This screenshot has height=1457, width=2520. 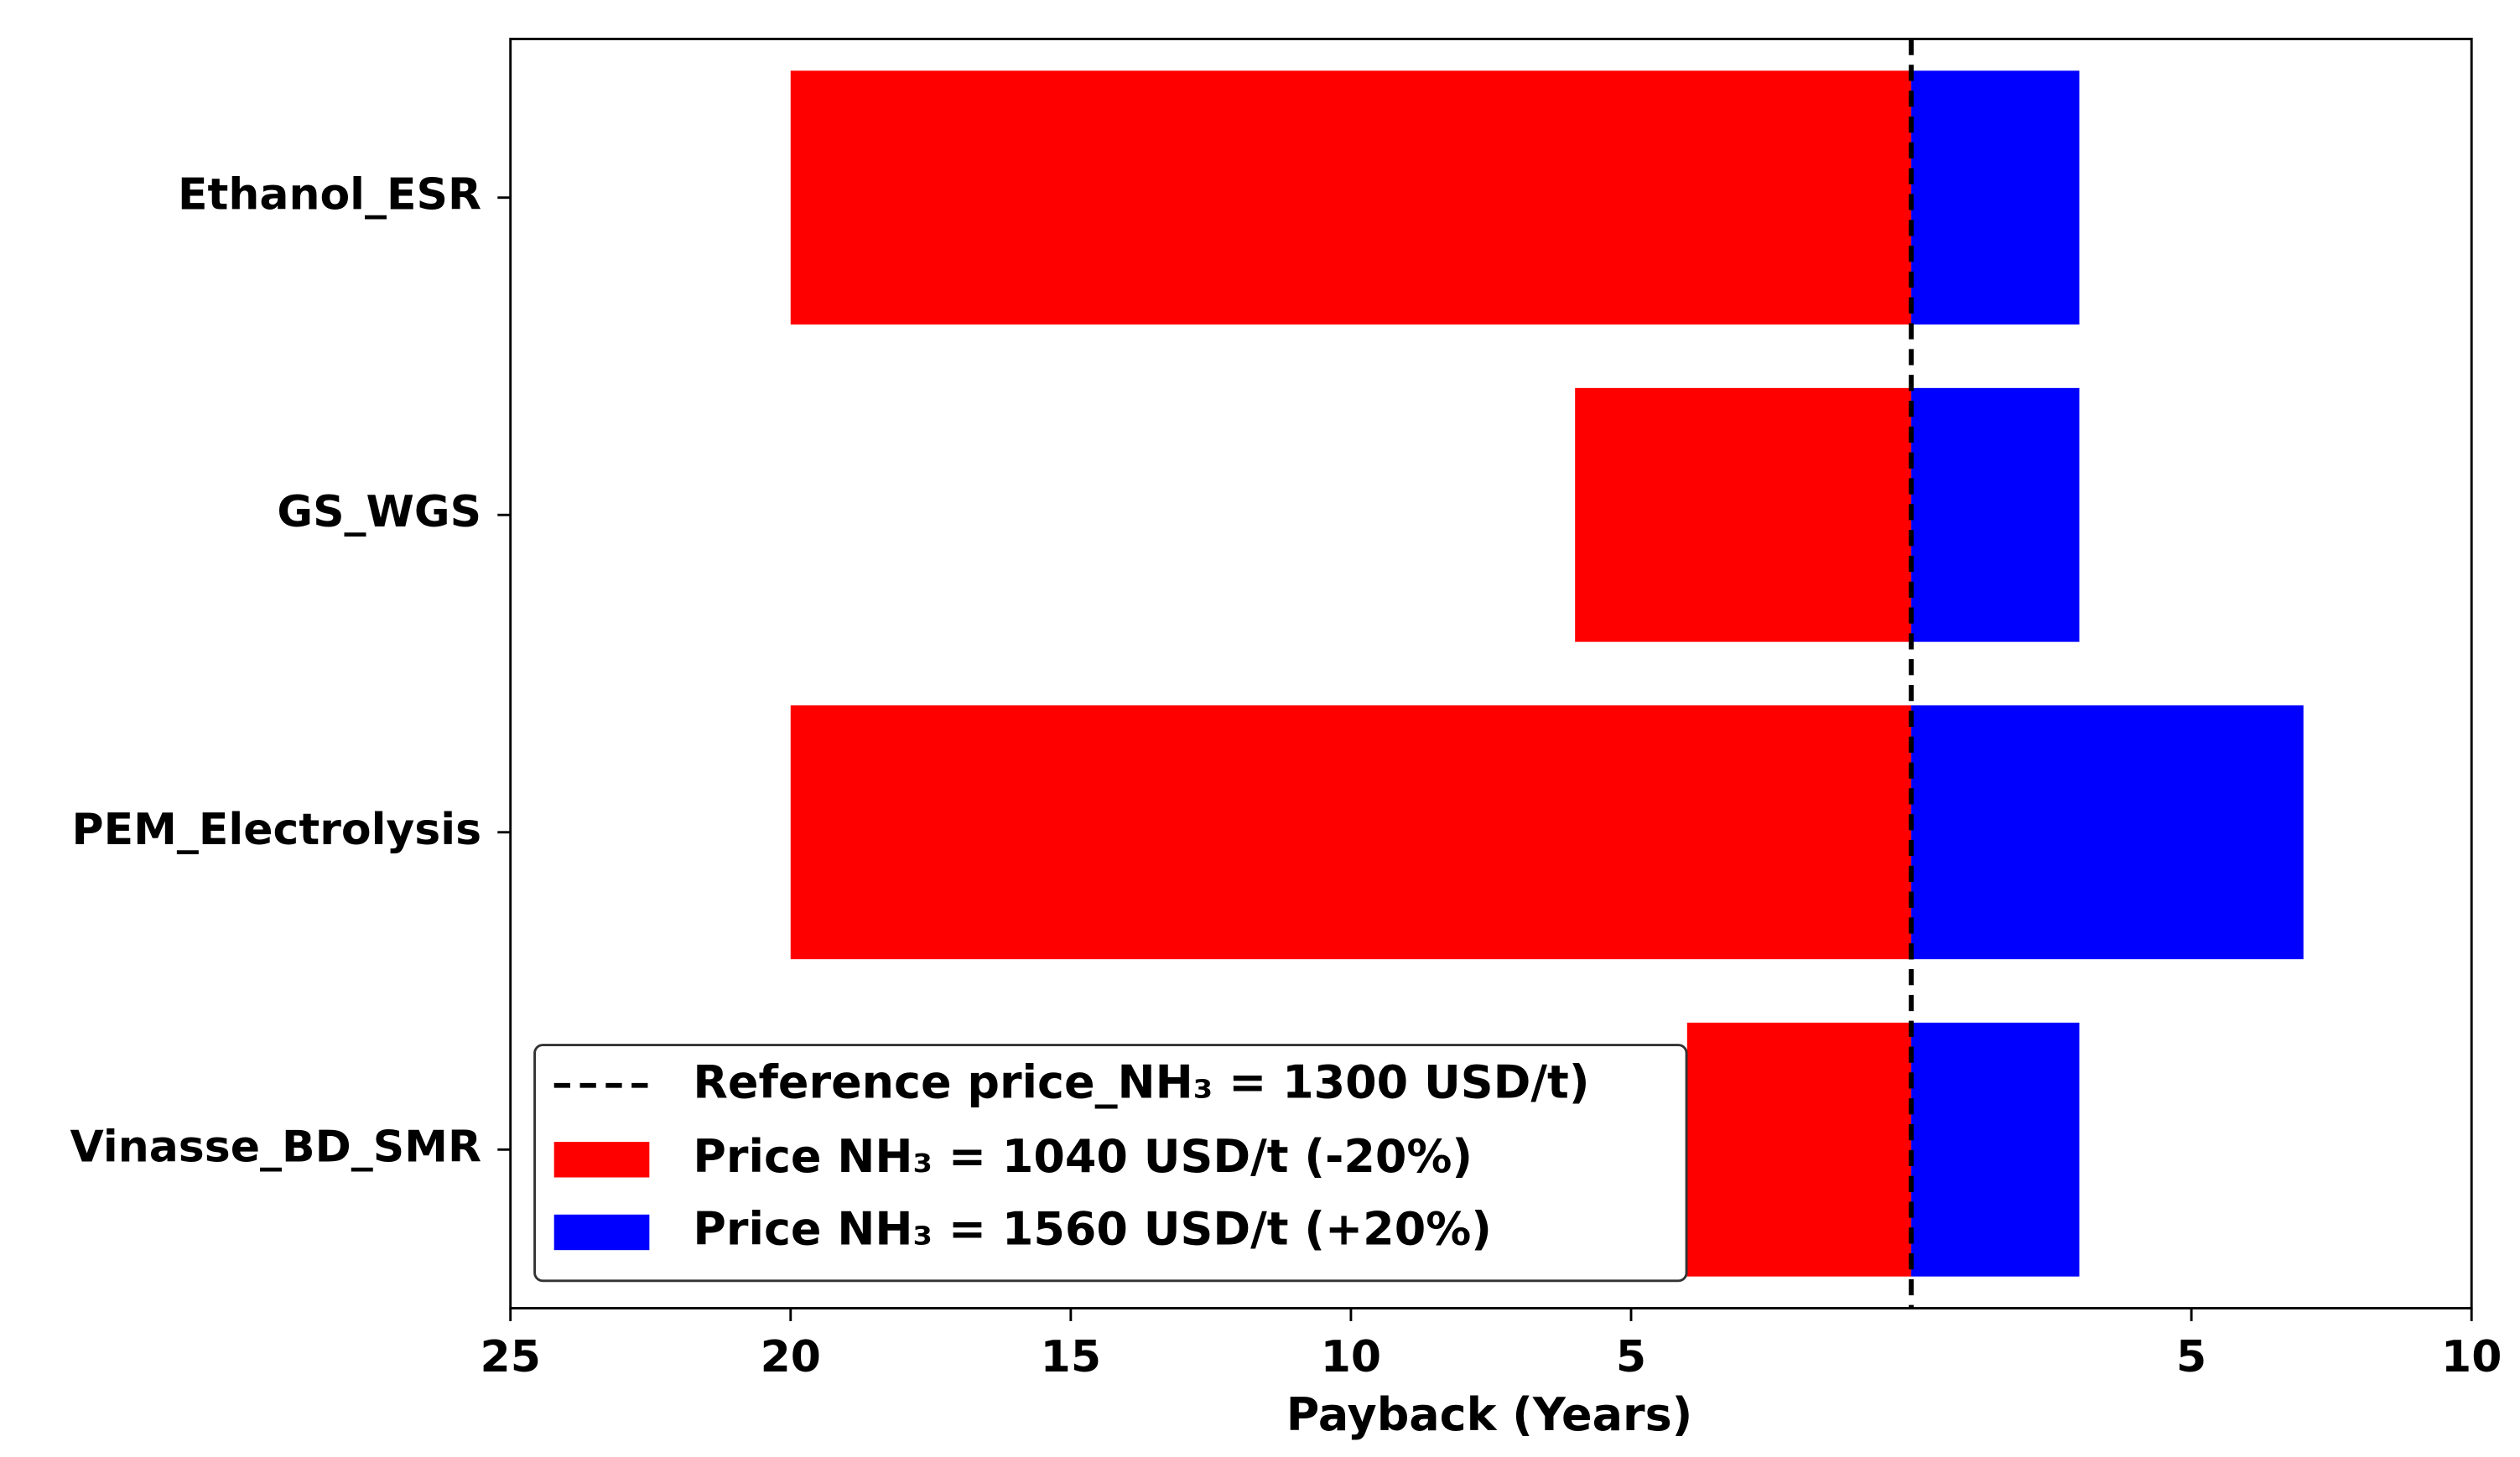 What do you see at coordinates (329, 195) in the screenshot?
I see `y-tick-label: Ethanol_ESR` at bounding box center [329, 195].